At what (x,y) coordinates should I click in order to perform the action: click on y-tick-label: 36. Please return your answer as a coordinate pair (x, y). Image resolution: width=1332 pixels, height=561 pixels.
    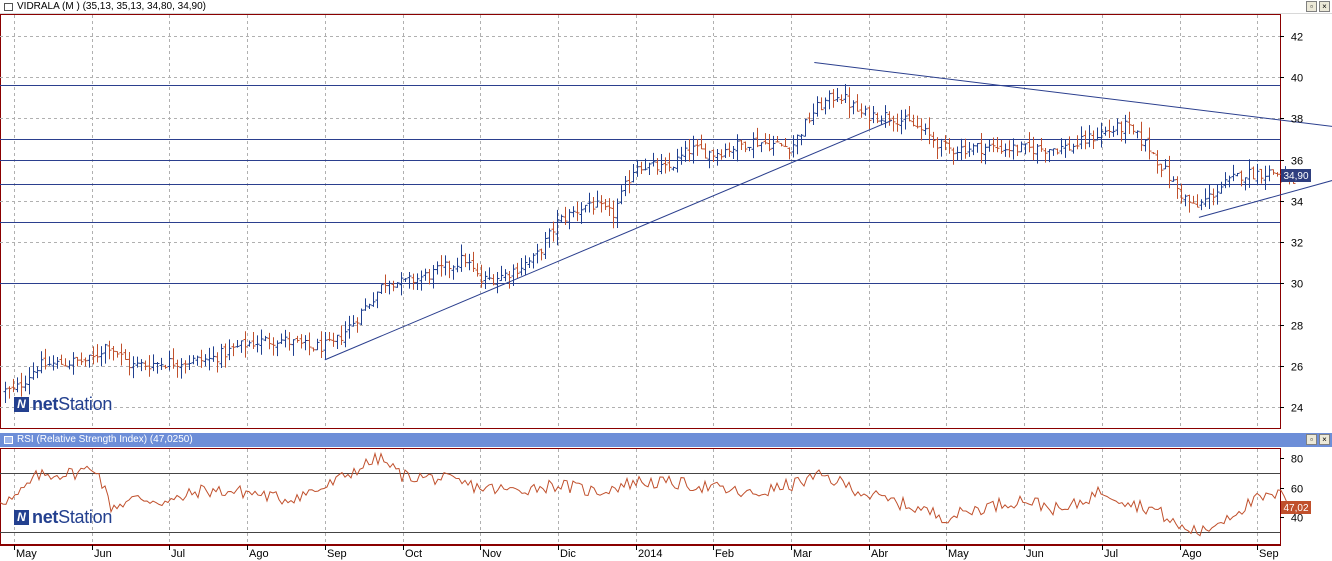
    Looking at the image, I should click on (1297, 162).